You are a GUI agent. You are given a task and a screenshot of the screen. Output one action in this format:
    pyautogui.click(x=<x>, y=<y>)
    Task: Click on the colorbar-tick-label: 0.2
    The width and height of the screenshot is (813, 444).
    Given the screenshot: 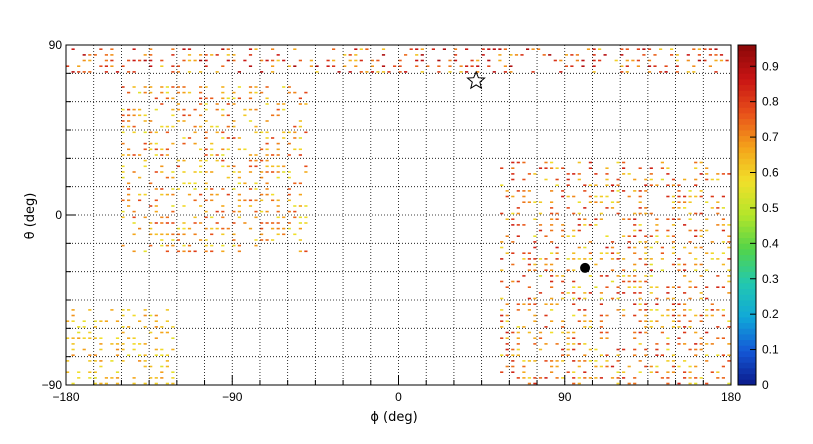 What is the action you would take?
    pyautogui.click(x=770, y=314)
    